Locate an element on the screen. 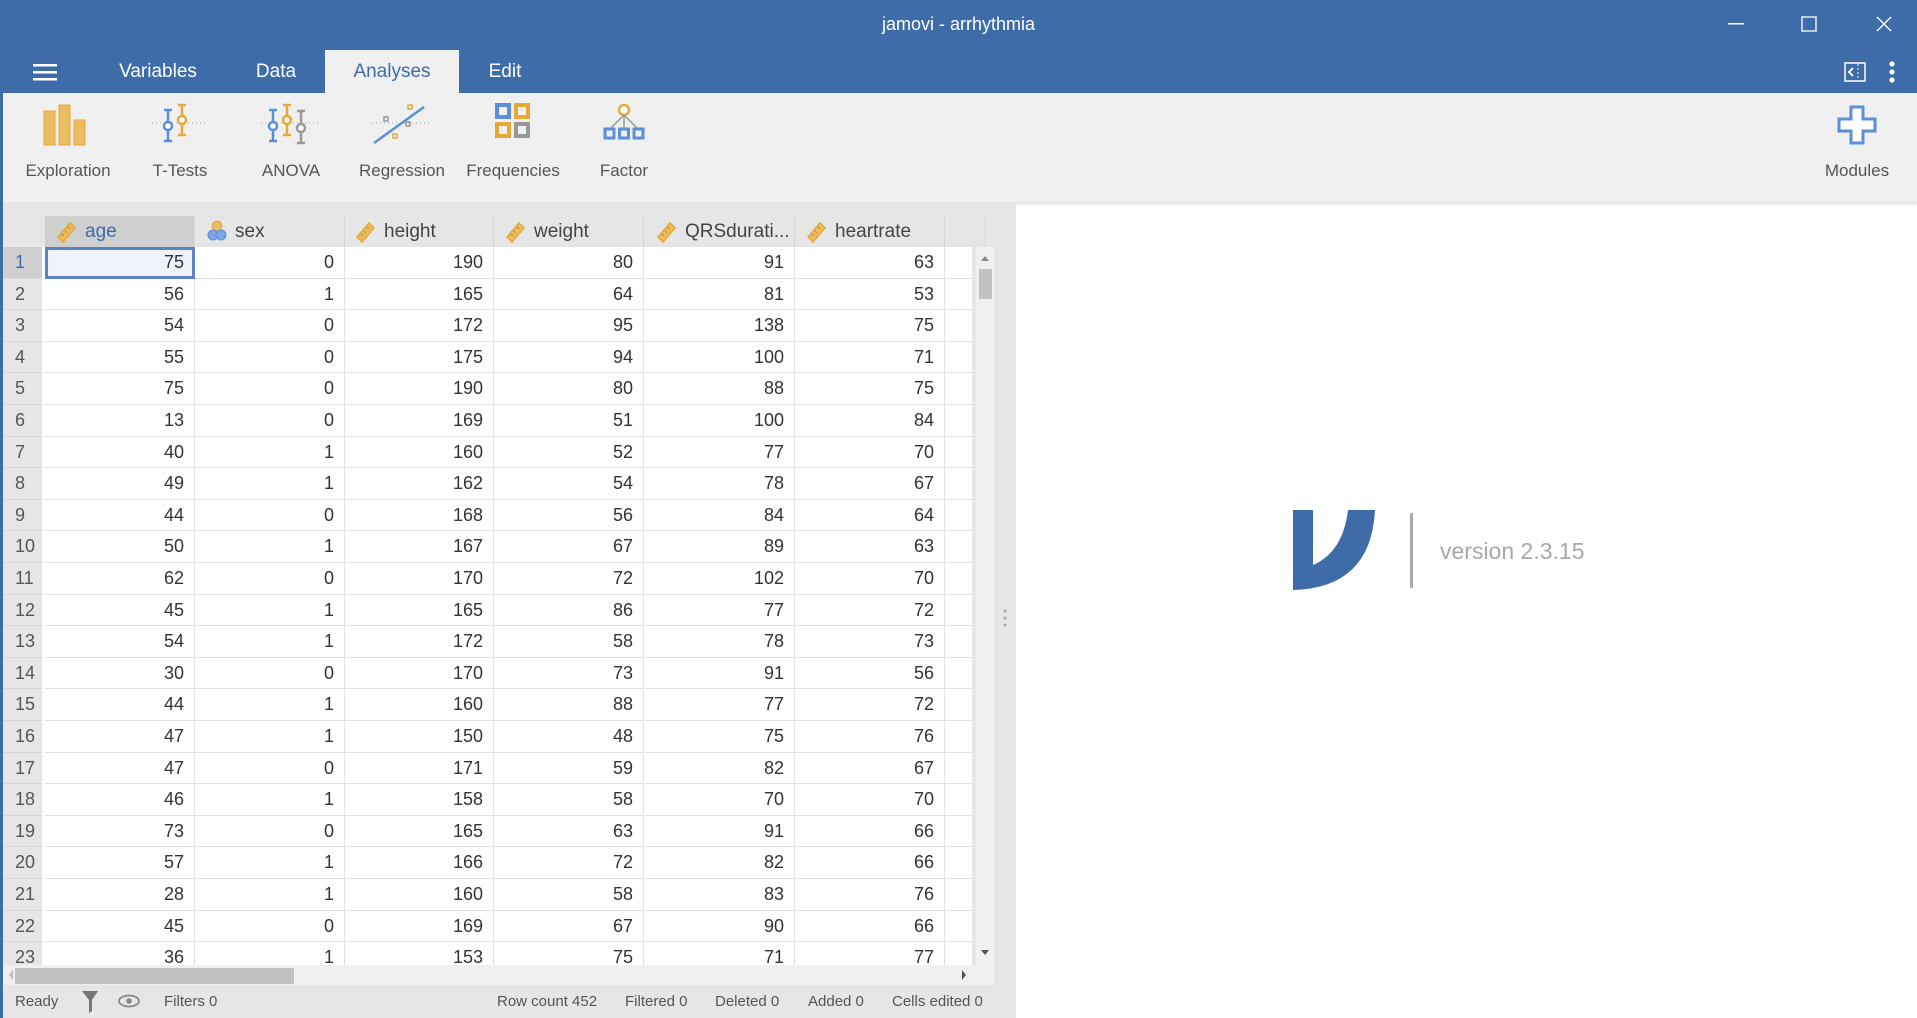 This screenshot has width=1917, height=1018. row-number: 12 is located at coordinates (22, 610).